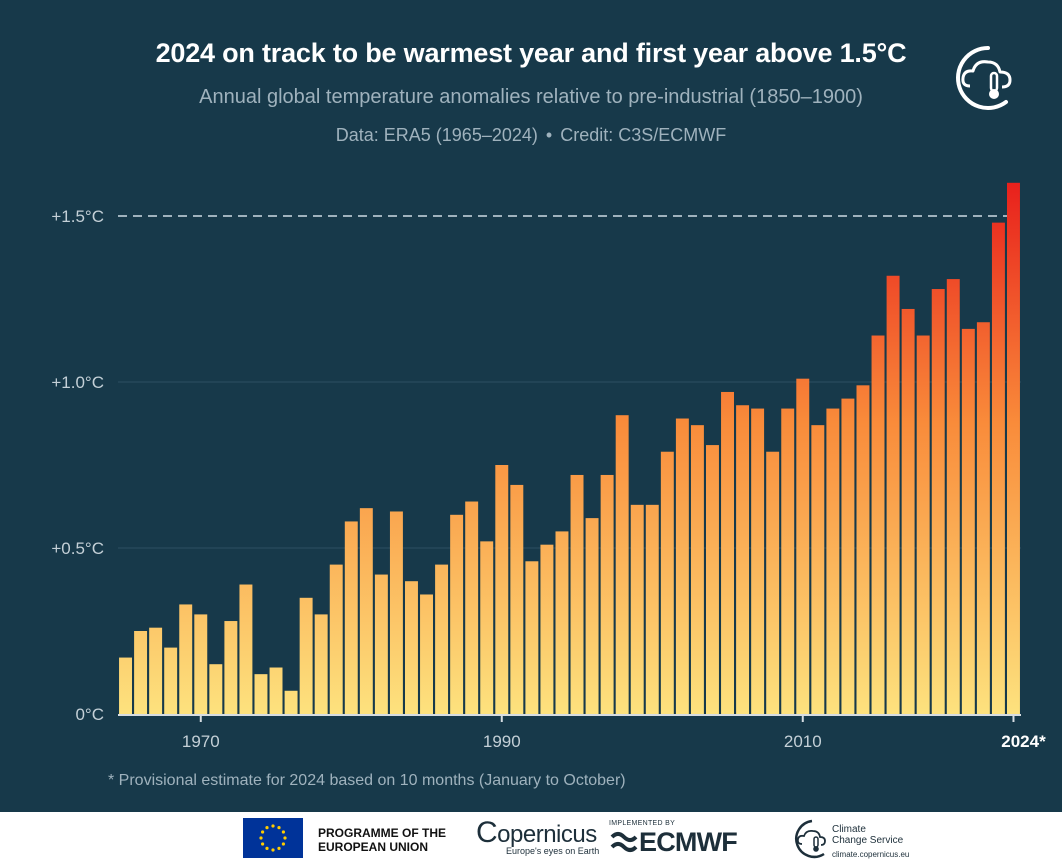 The height and width of the screenshot is (865, 1062). What do you see at coordinates (532, 637) in the screenshot?
I see `bar-1992` at bounding box center [532, 637].